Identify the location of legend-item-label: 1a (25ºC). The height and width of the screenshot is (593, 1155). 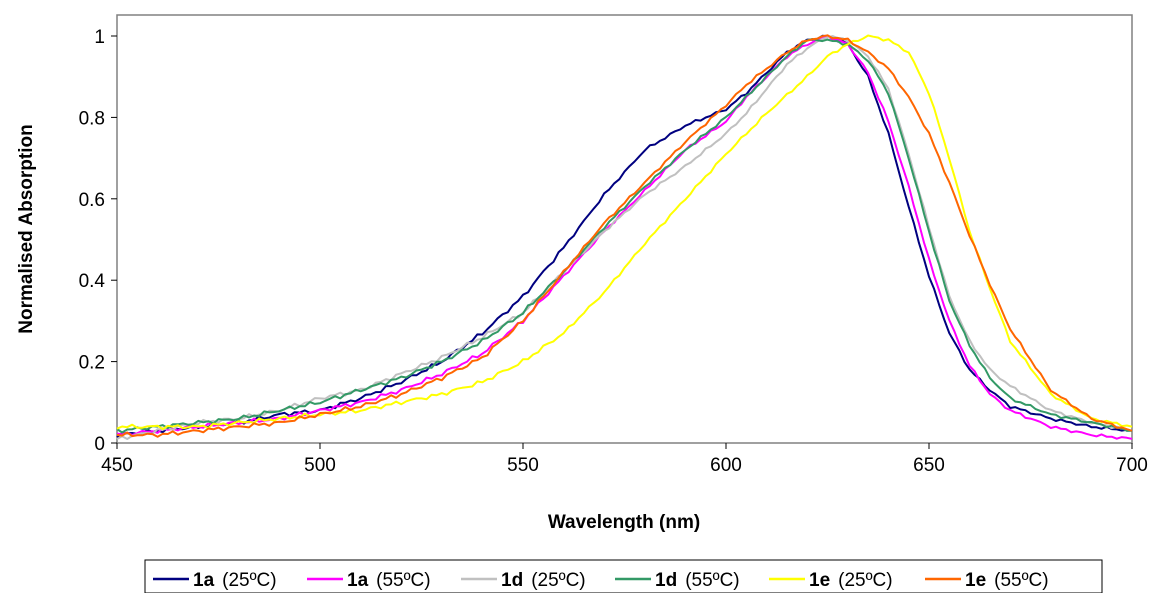
(235, 580).